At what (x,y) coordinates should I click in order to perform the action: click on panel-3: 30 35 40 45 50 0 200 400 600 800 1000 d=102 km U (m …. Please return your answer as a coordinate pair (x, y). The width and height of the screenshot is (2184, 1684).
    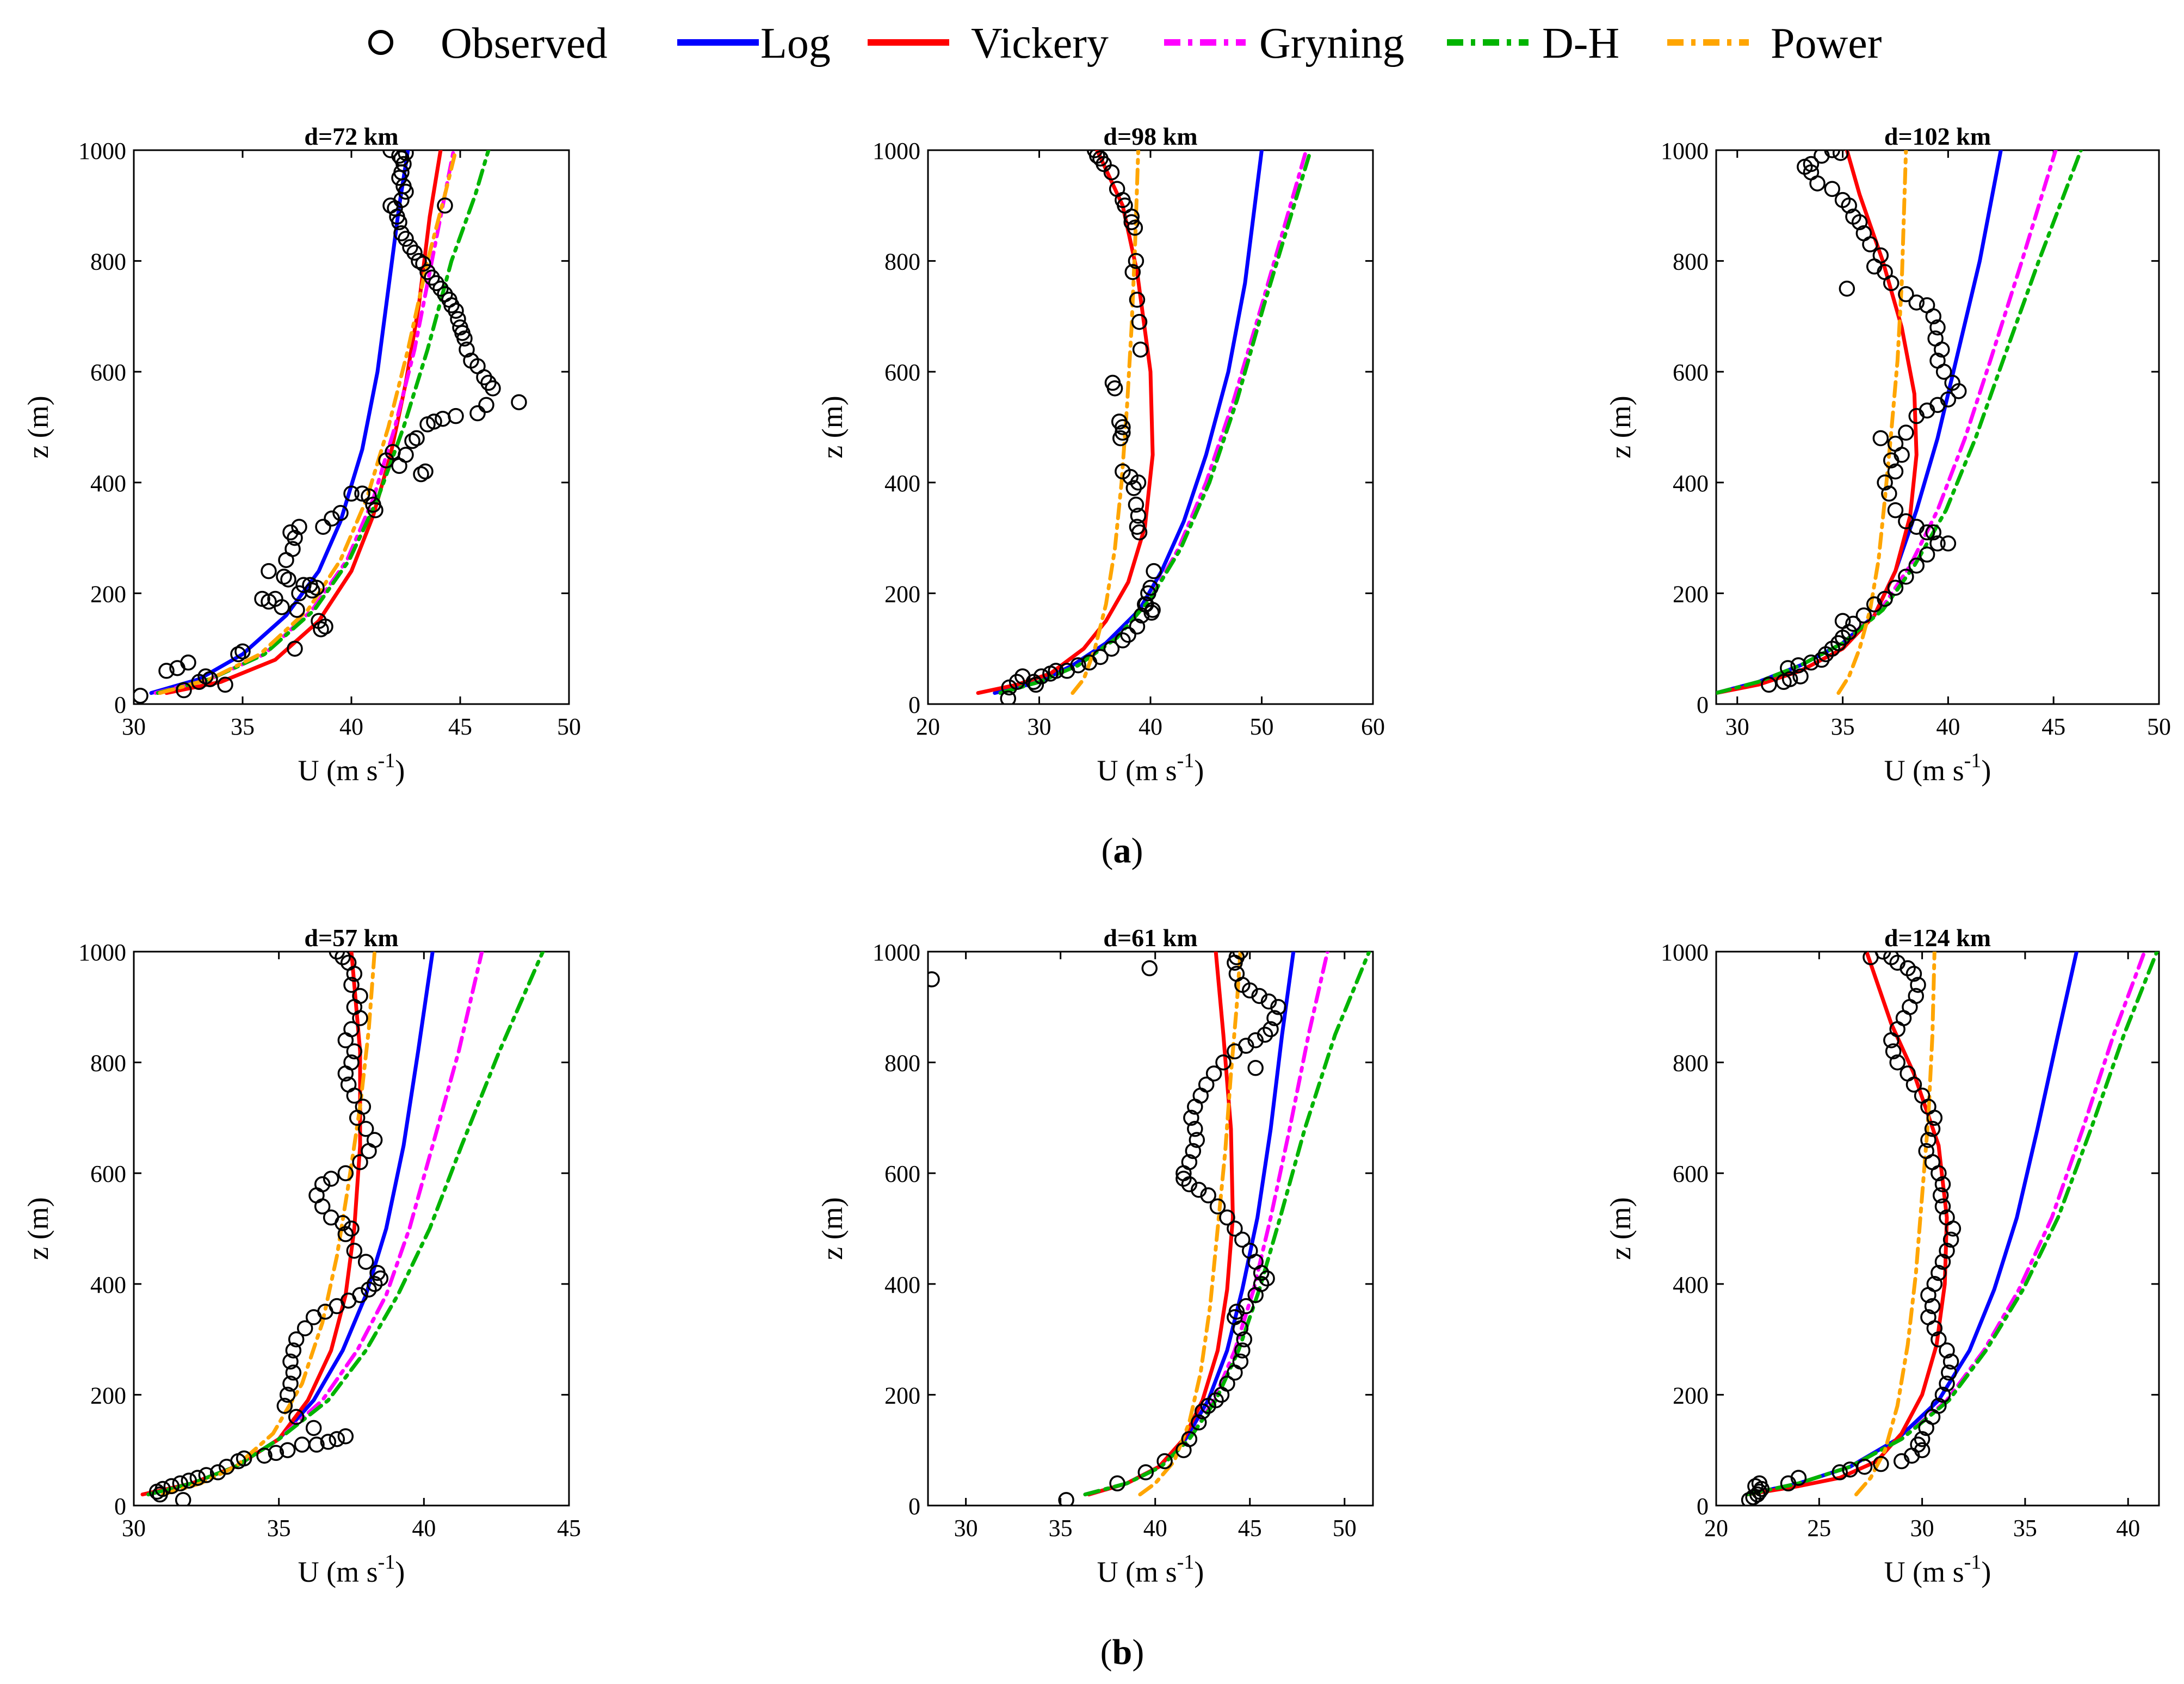
    Looking at the image, I should click on (1887, 455).